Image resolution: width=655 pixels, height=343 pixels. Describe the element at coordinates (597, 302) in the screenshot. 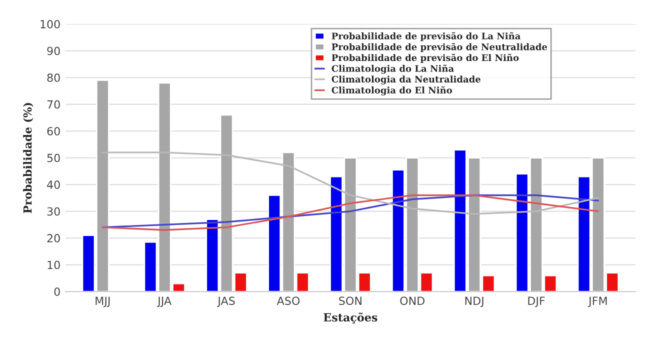

I see `x-tick-label: JFM` at that location.